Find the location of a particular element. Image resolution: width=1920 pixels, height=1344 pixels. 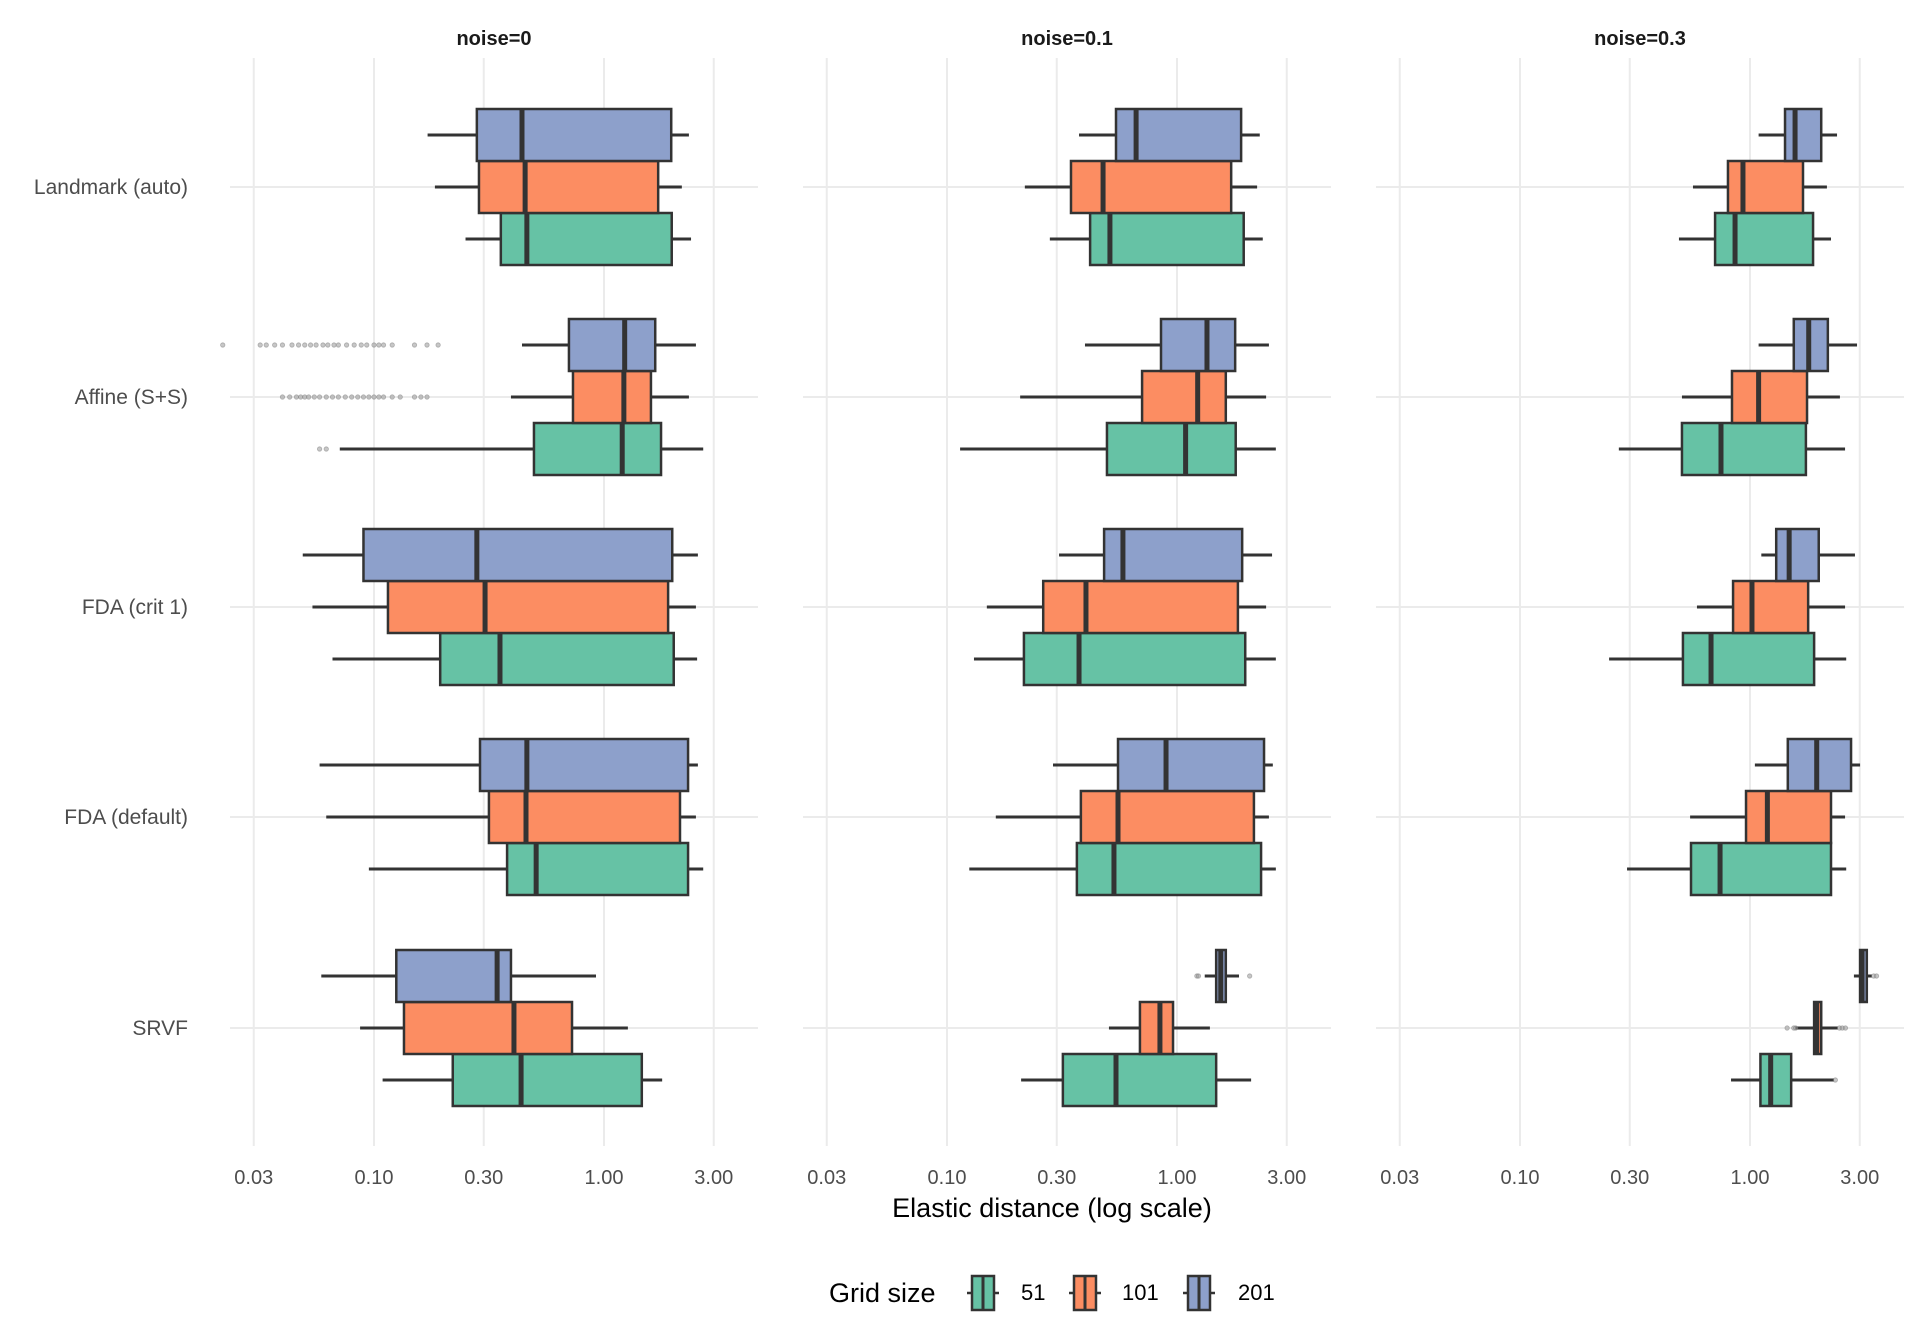

x-tick-label: 1.00 is located at coordinates (1750, 1178).